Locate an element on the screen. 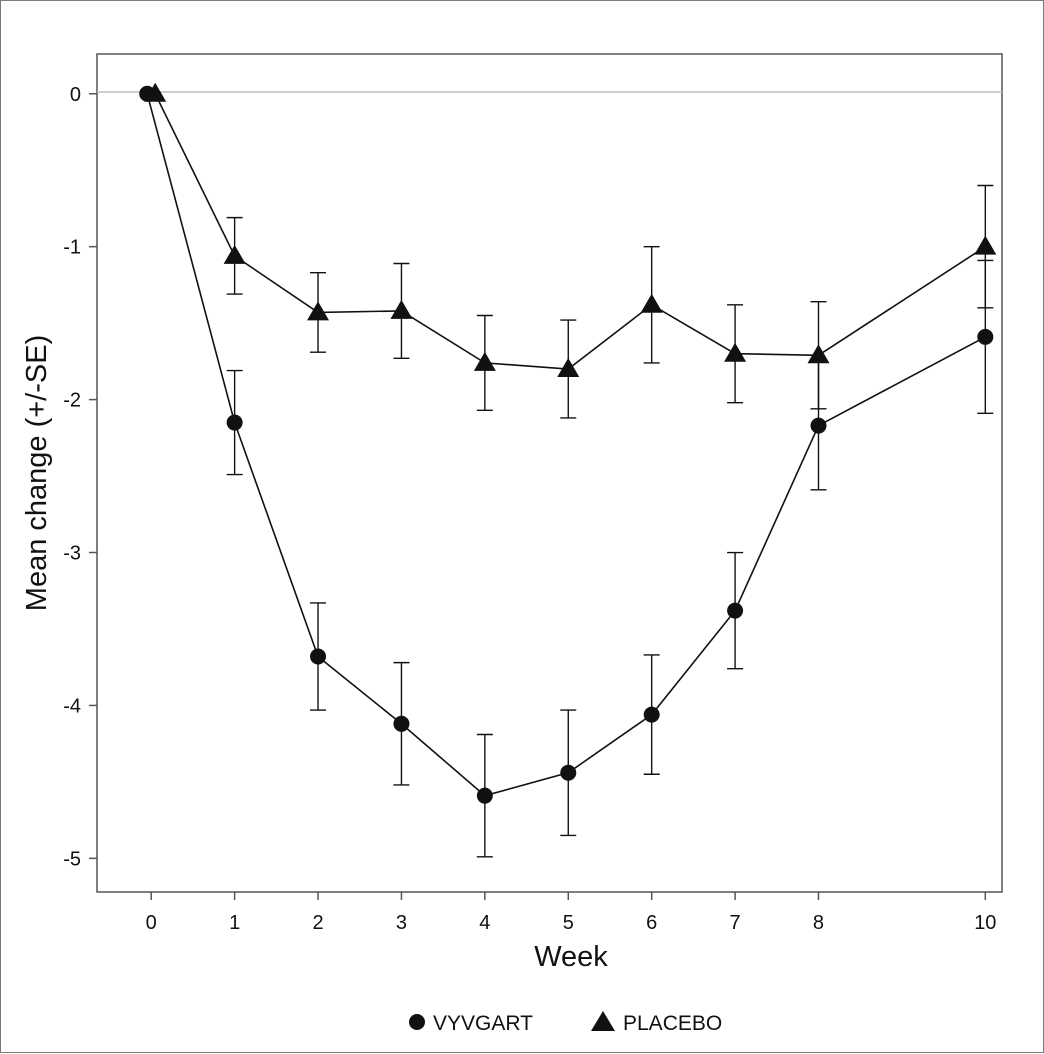 This screenshot has width=1044, height=1054. x-tick-label: 10 is located at coordinates (985, 923).